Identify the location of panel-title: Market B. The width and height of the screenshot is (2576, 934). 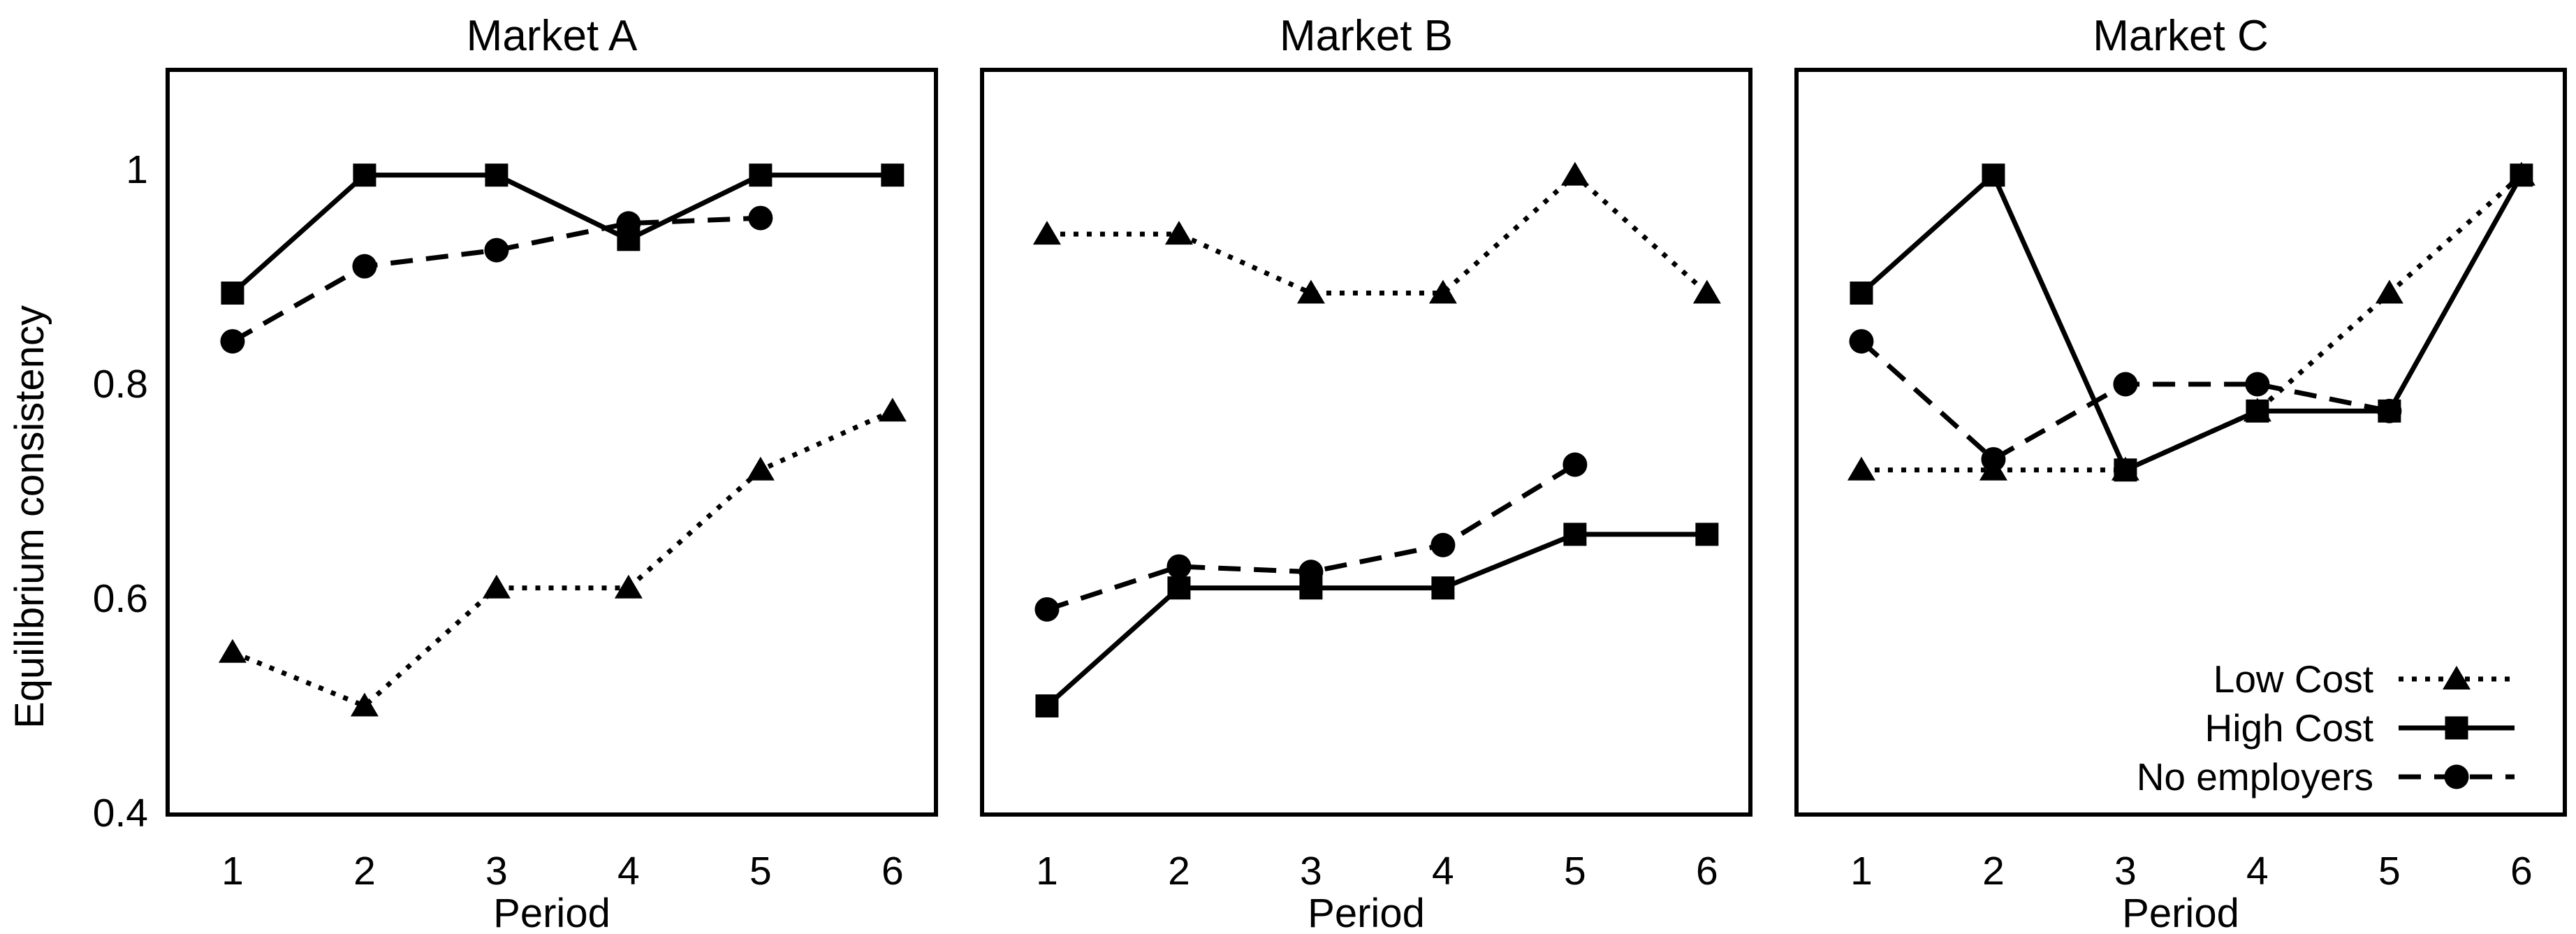
(1366, 36).